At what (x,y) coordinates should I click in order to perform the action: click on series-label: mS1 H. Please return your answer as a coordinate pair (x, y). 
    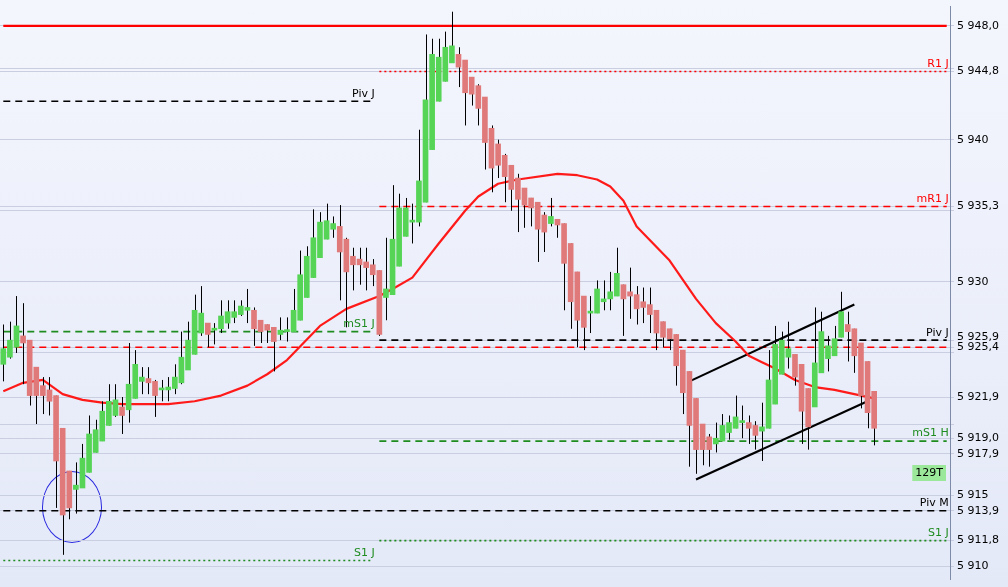
    Looking at the image, I should click on (930, 433).